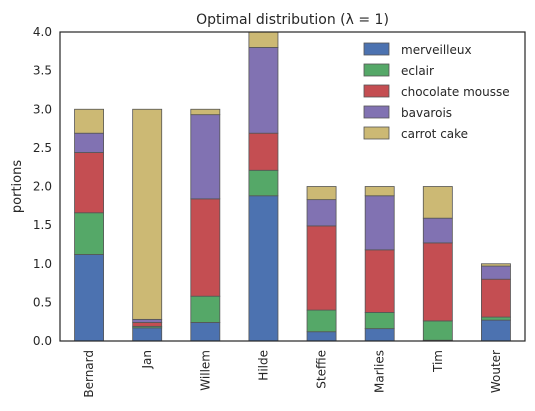 This screenshot has width=535, height=411. I want to click on bar-tim-bavarois, so click(437, 230).